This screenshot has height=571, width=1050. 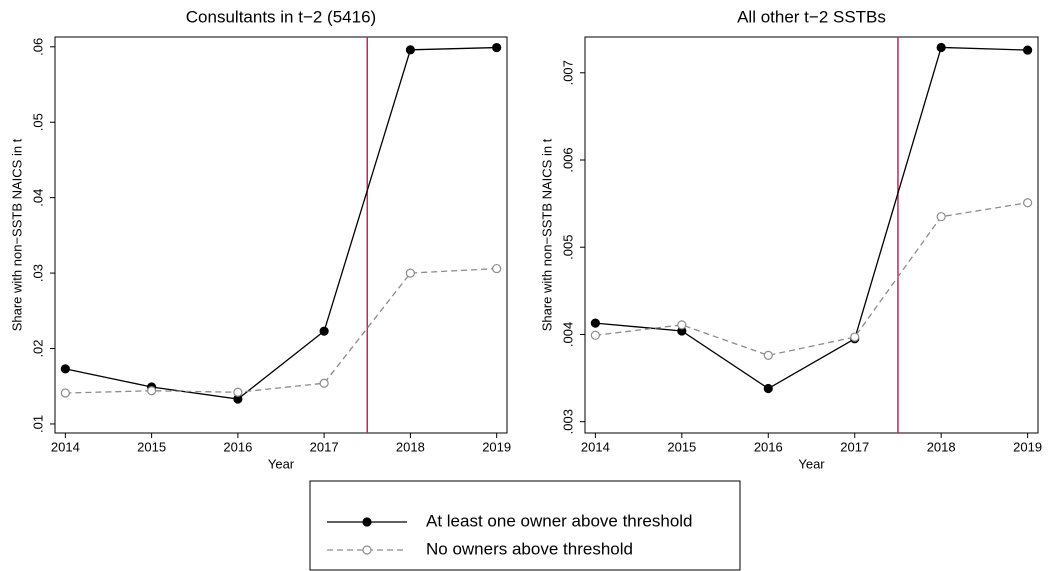 What do you see at coordinates (37, 122) in the screenshot?
I see `y-tick-label: .05` at bounding box center [37, 122].